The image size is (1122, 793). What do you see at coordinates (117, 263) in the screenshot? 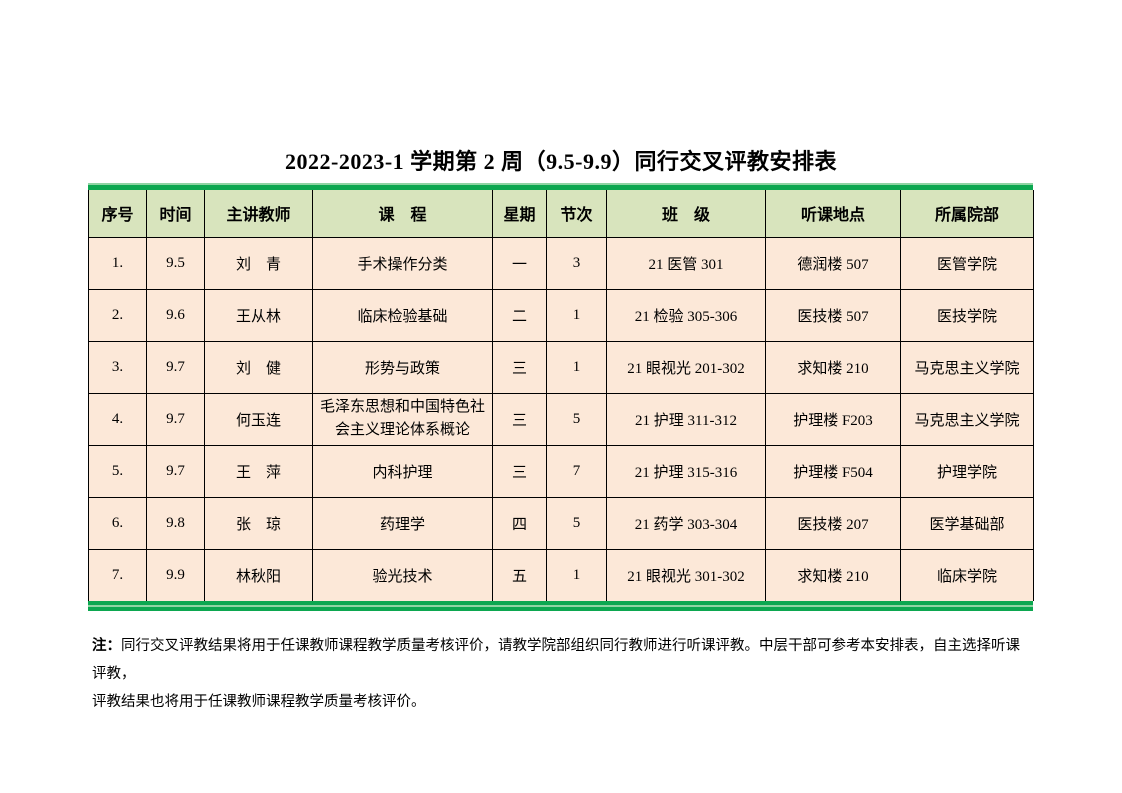
I see `table-cell: 1.` at bounding box center [117, 263].